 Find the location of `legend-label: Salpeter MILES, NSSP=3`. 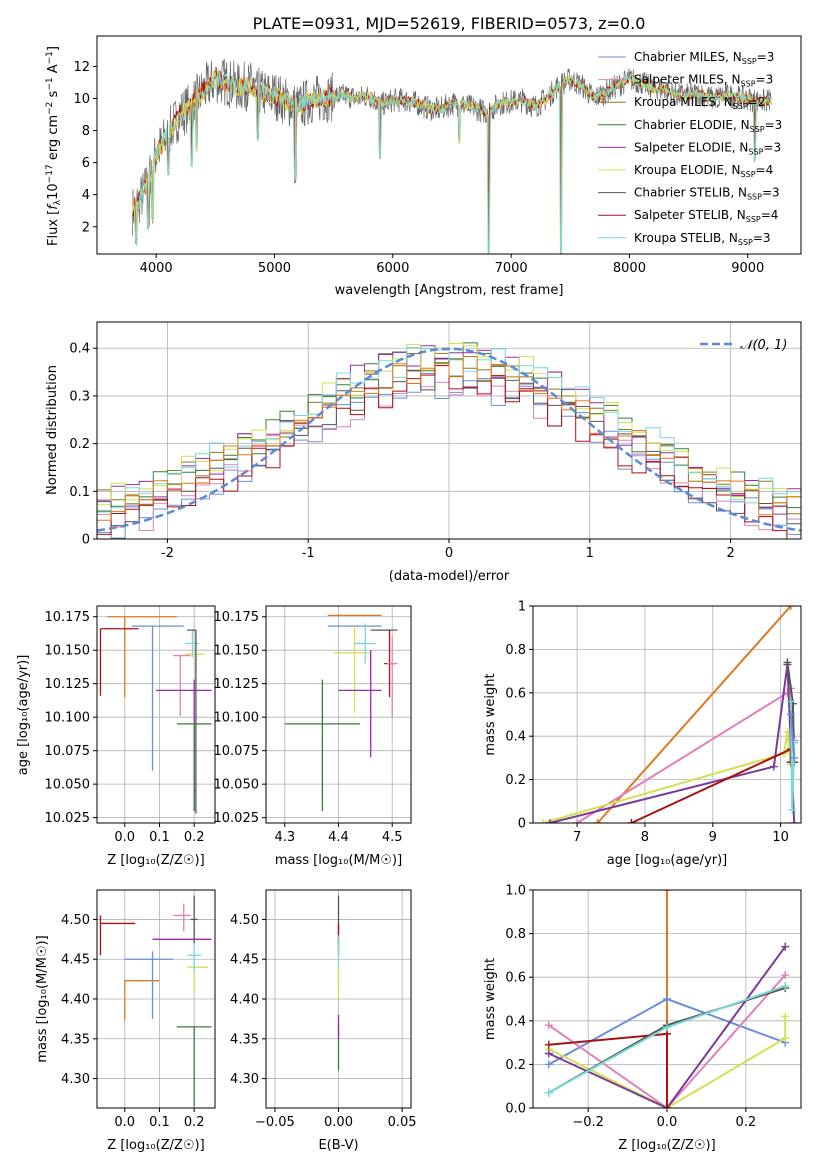

legend-label: Salpeter MILES, NSSP=3 is located at coordinates (703, 81).